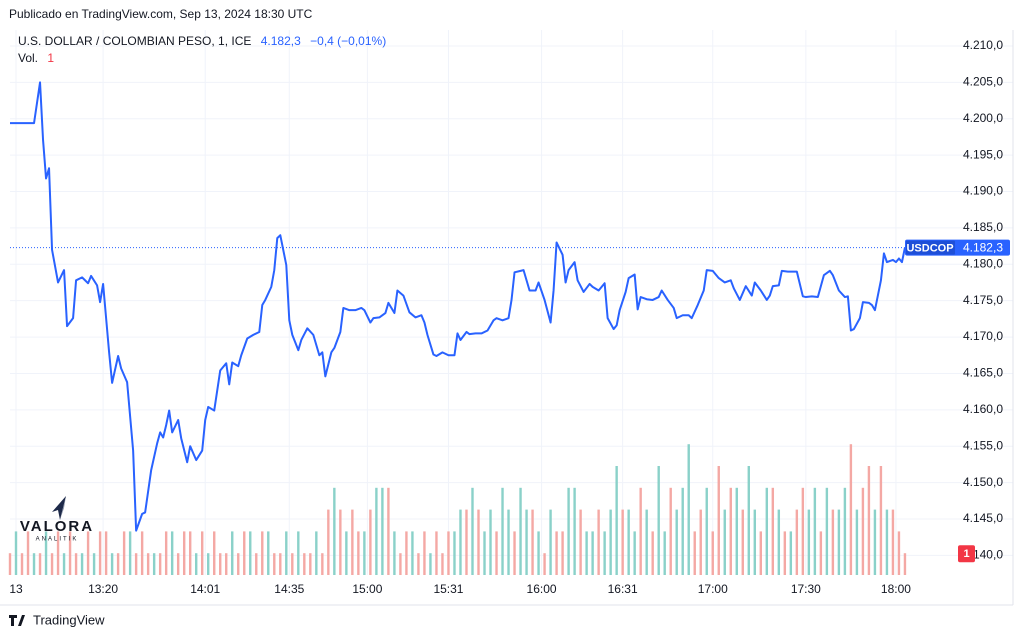 This screenshot has height=639, width=1024. What do you see at coordinates (966, 554) in the screenshot?
I see `volume-badge-label: 1` at bounding box center [966, 554].